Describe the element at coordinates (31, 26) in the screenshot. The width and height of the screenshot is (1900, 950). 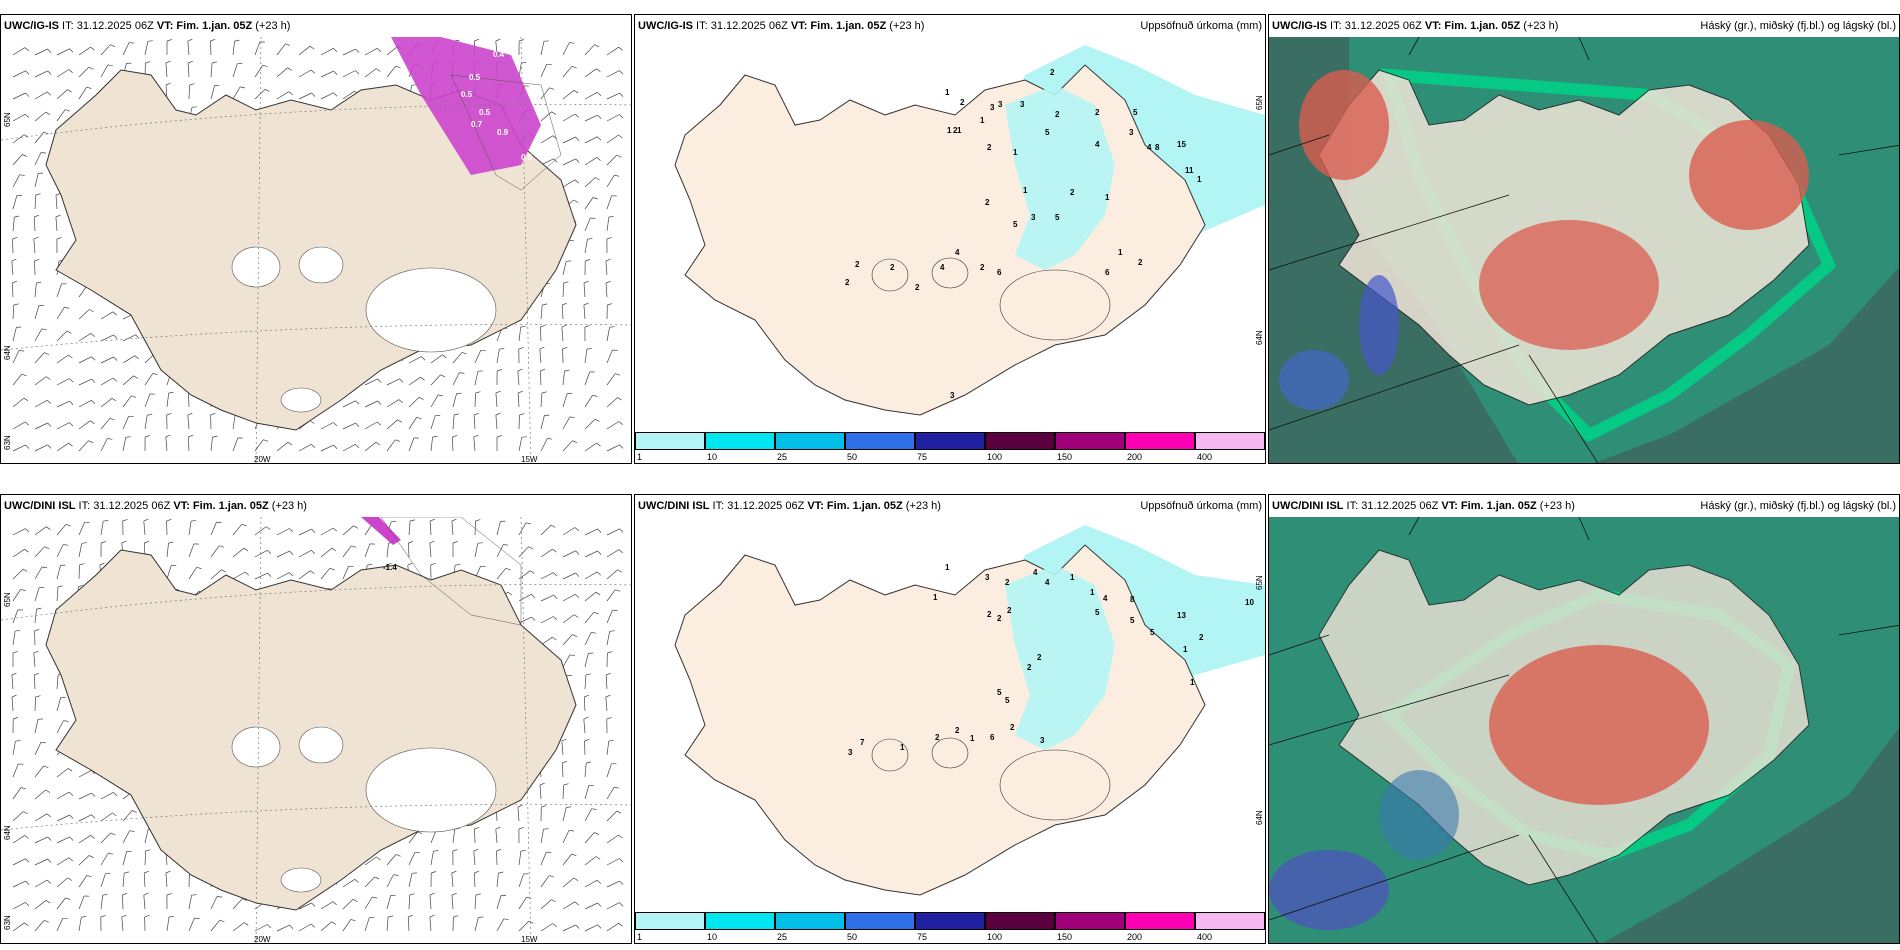
I see `model-name: UWC/IG-IS` at that location.